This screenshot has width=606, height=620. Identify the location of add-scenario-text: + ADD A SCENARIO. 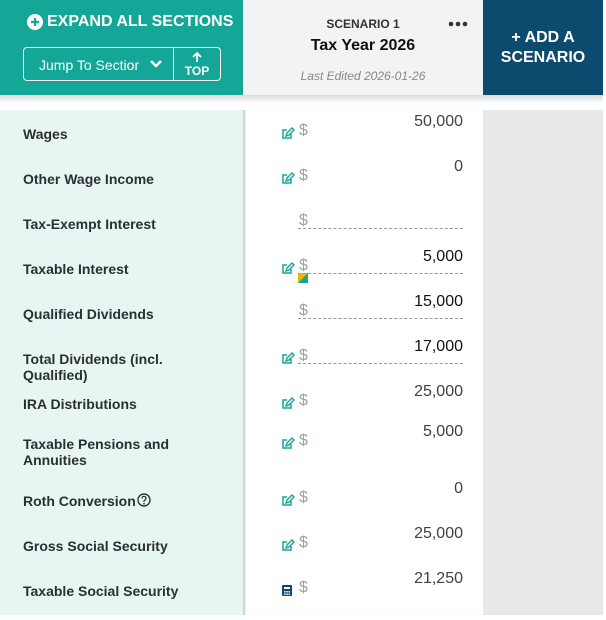
(543, 47).